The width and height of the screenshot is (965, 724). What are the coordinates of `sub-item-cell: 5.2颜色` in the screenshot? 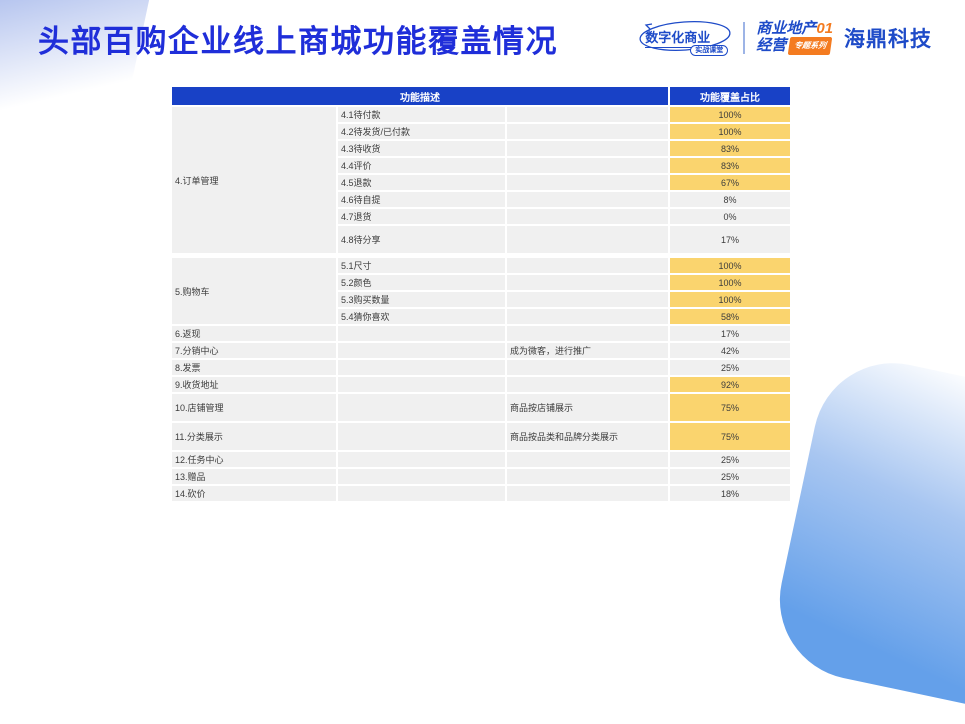 It's located at (421, 282).